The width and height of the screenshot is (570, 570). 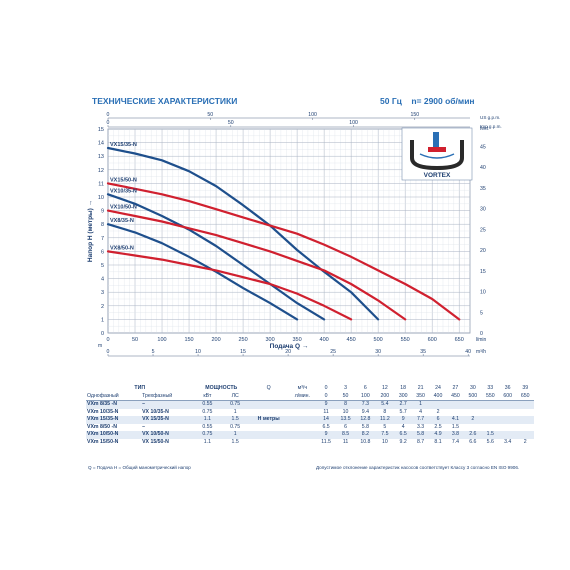 What do you see at coordinates (103, 441) in the screenshot?
I see `model-single-phase: VXm 15/50-N` at bounding box center [103, 441].